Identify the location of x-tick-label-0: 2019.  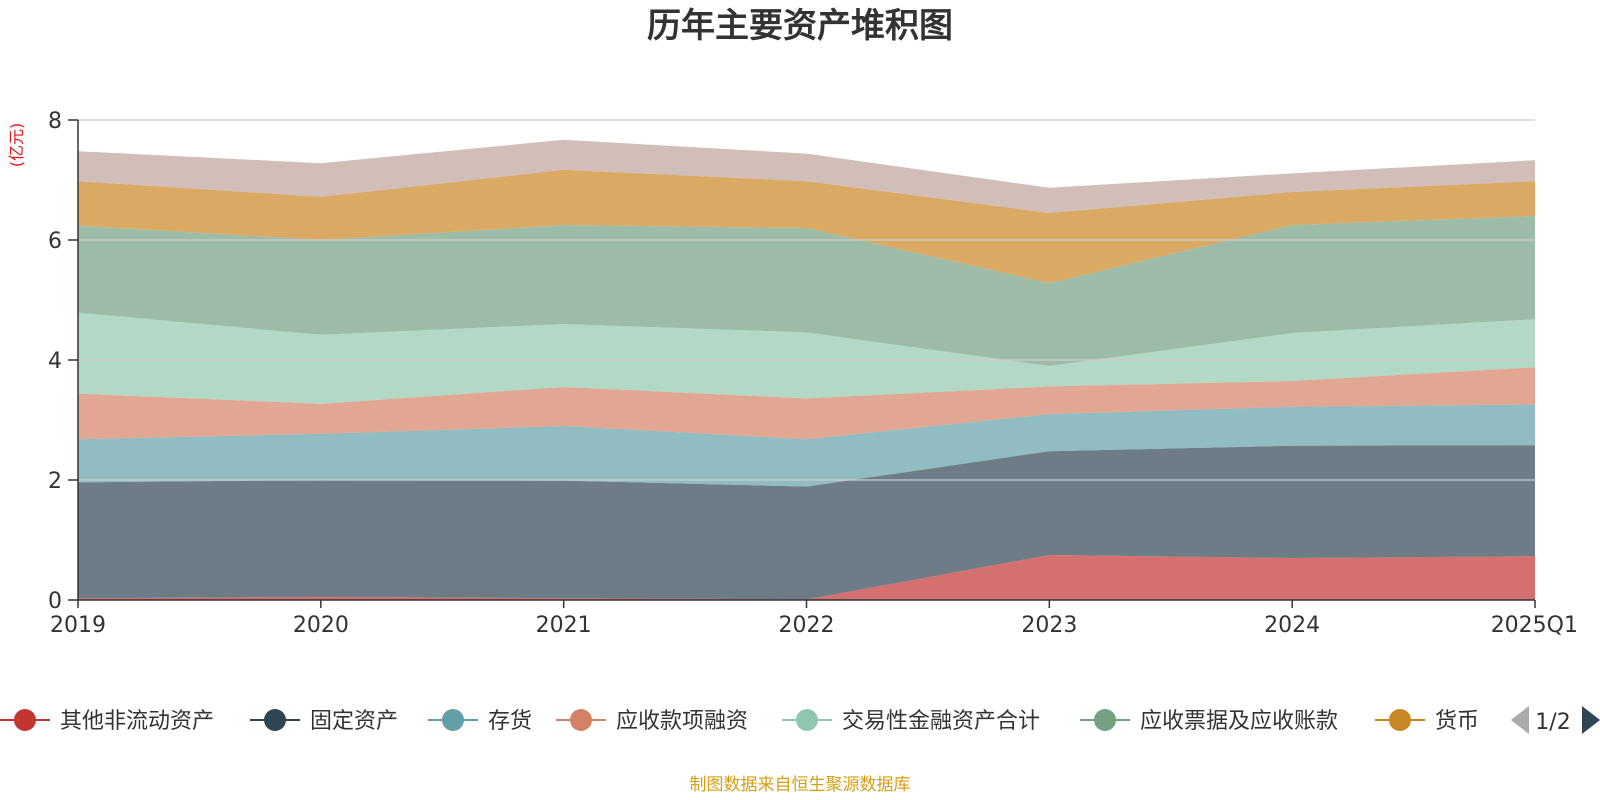
(78, 625).